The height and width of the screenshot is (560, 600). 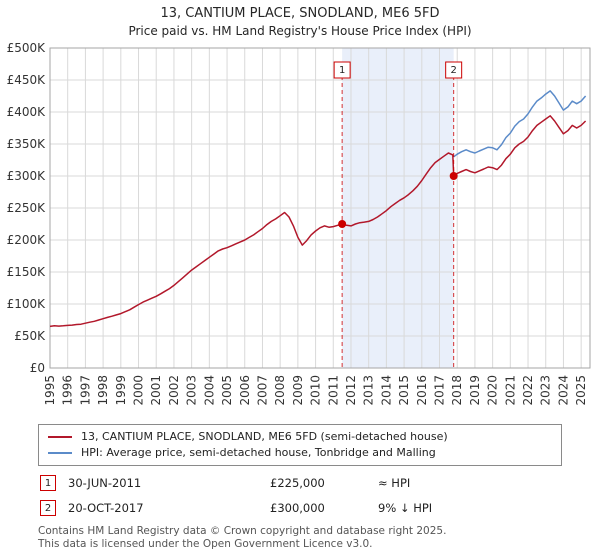 I want to click on y-tick-label: £300K, so click(x=27, y=176).